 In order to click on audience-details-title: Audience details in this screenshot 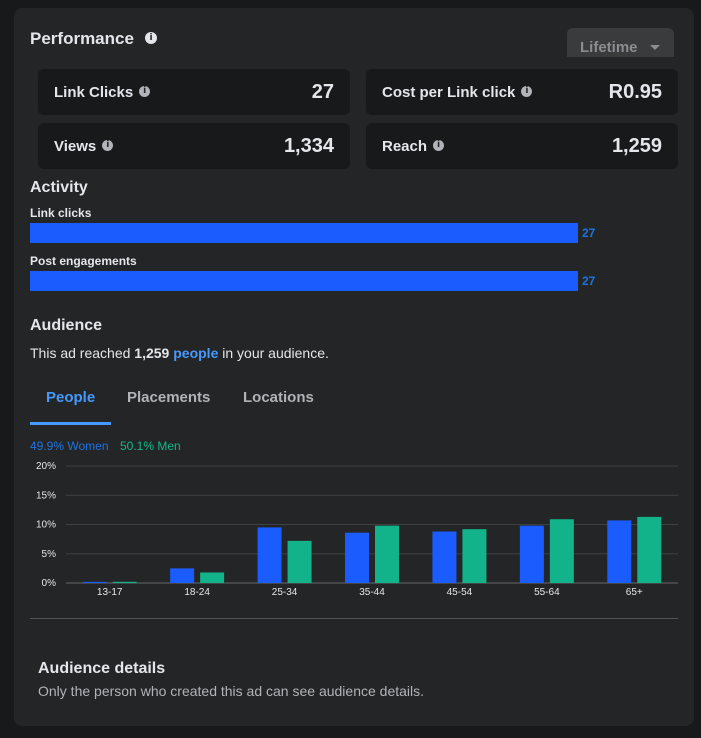, I will do `click(102, 668)`.